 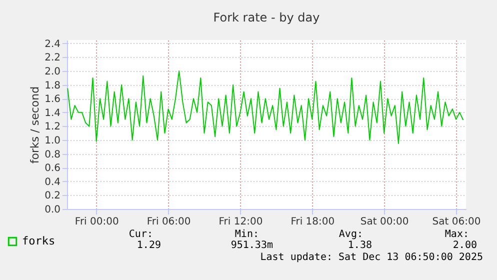 I want to click on legend-label: forks, so click(x=39, y=241).